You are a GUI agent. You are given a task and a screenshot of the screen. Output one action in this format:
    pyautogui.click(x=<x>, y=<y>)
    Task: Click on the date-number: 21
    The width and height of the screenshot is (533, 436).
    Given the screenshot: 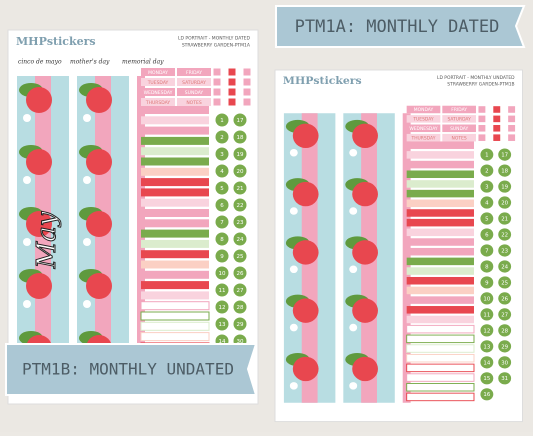 What is the action you would take?
    pyautogui.click(x=240, y=189)
    